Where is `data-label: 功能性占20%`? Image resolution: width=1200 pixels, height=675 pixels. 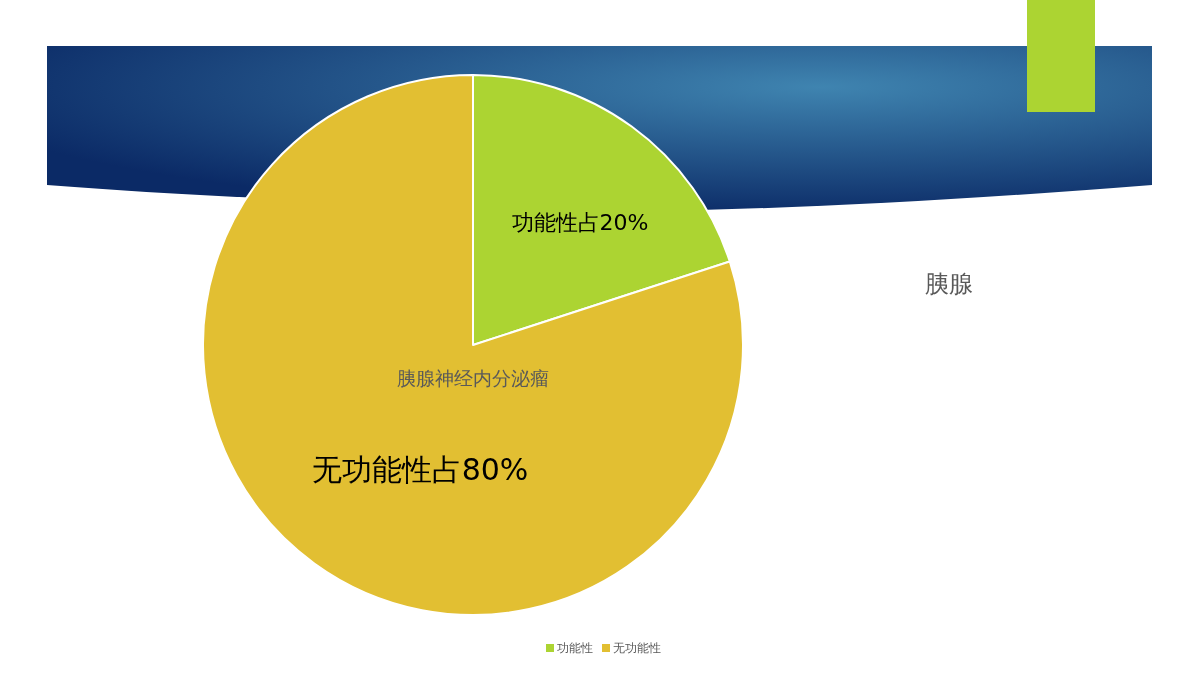 data-label: 功能性占20% is located at coordinates (580, 222).